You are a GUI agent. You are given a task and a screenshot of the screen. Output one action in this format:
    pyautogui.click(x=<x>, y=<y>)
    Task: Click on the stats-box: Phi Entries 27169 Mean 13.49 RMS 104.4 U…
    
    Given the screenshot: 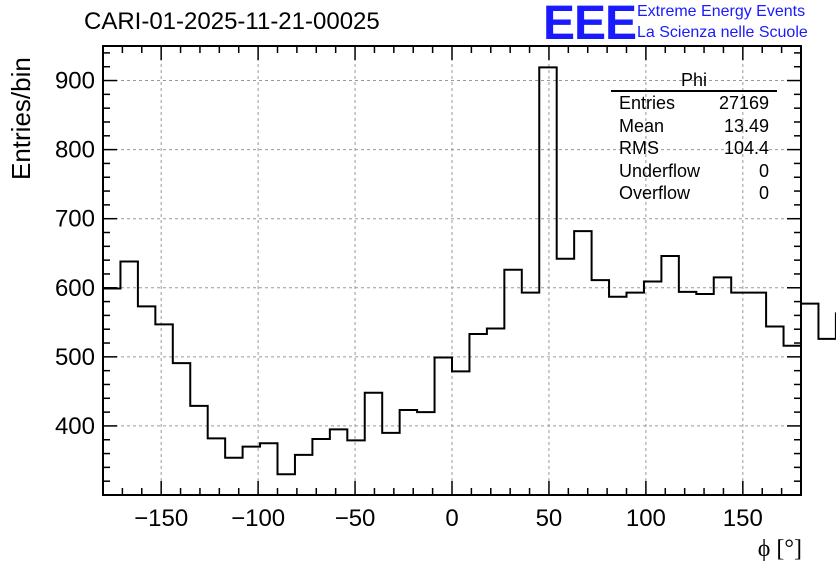 What is the action you would take?
    pyautogui.click(x=694, y=137)
    